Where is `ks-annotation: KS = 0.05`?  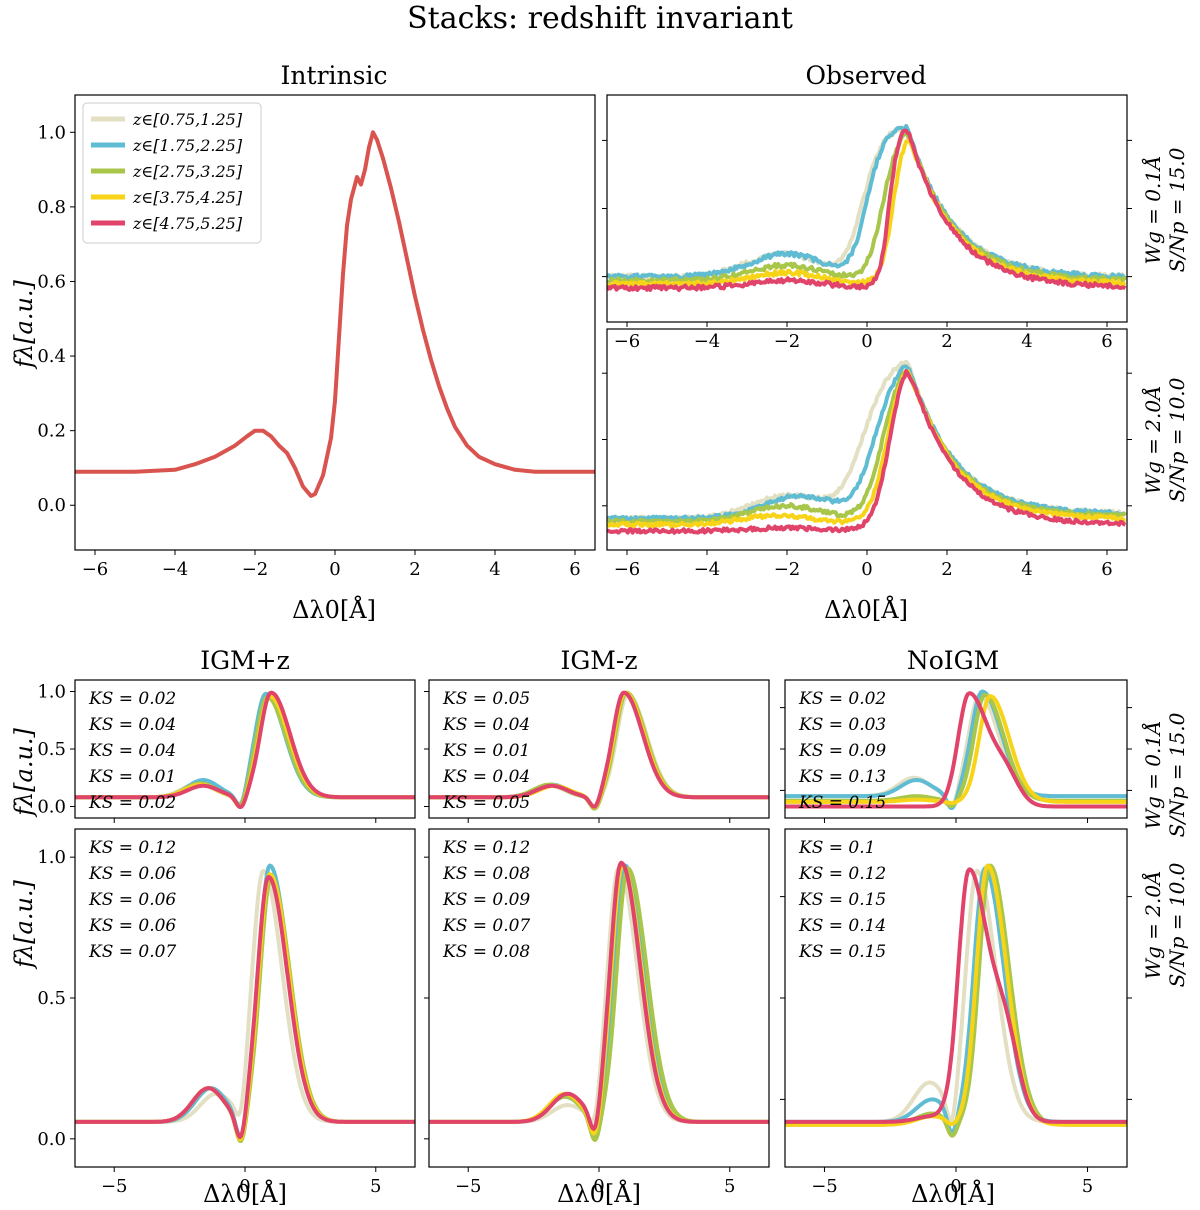
ks-annotation: KS = 0.05 is located at coordinates (486, 699).